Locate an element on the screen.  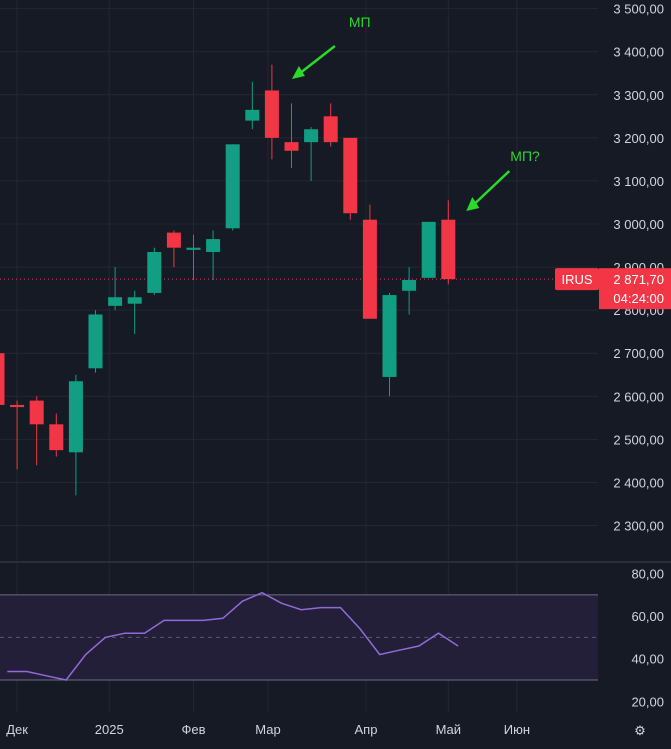
y-tick-label: 2 700,00 is located at coordinates (638, 353).